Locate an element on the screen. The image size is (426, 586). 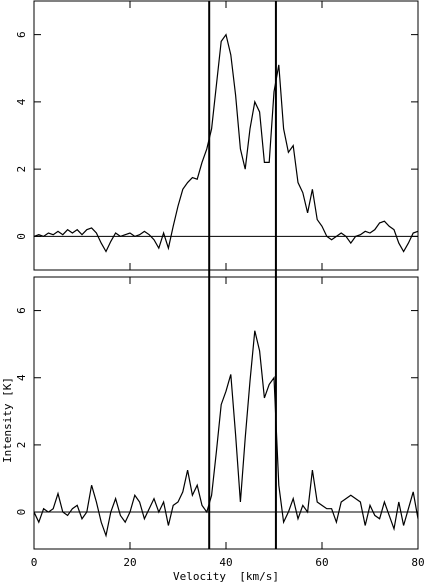
x-axis-label: Velocity [km/s] is located at coordinates (226, 576).